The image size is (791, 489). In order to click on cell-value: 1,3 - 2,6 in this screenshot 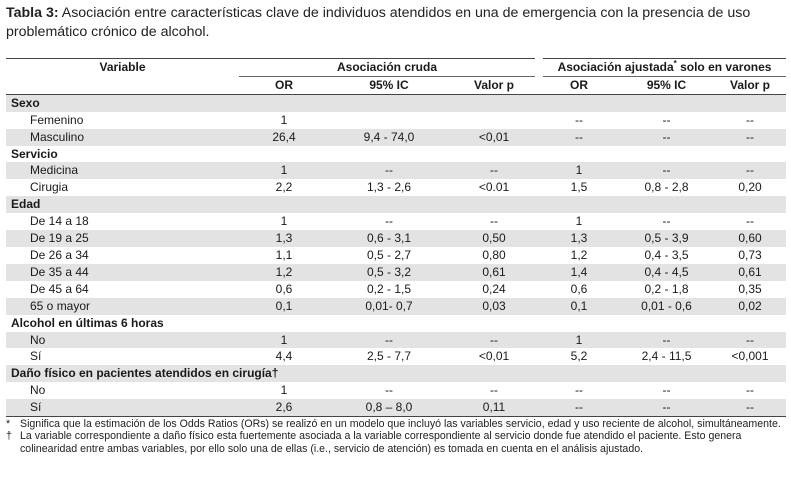, I will do `click(389, 187)`.